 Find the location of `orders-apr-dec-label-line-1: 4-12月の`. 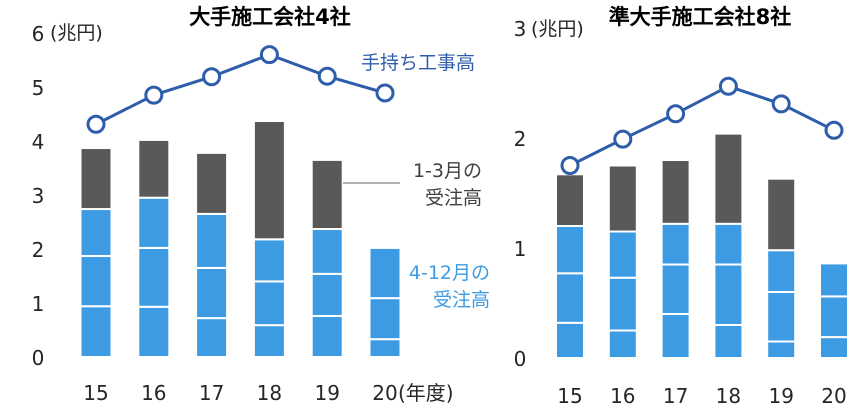

orders-apr-dec-label-line-1: 4-12月の is located at coordinates (449, 273).